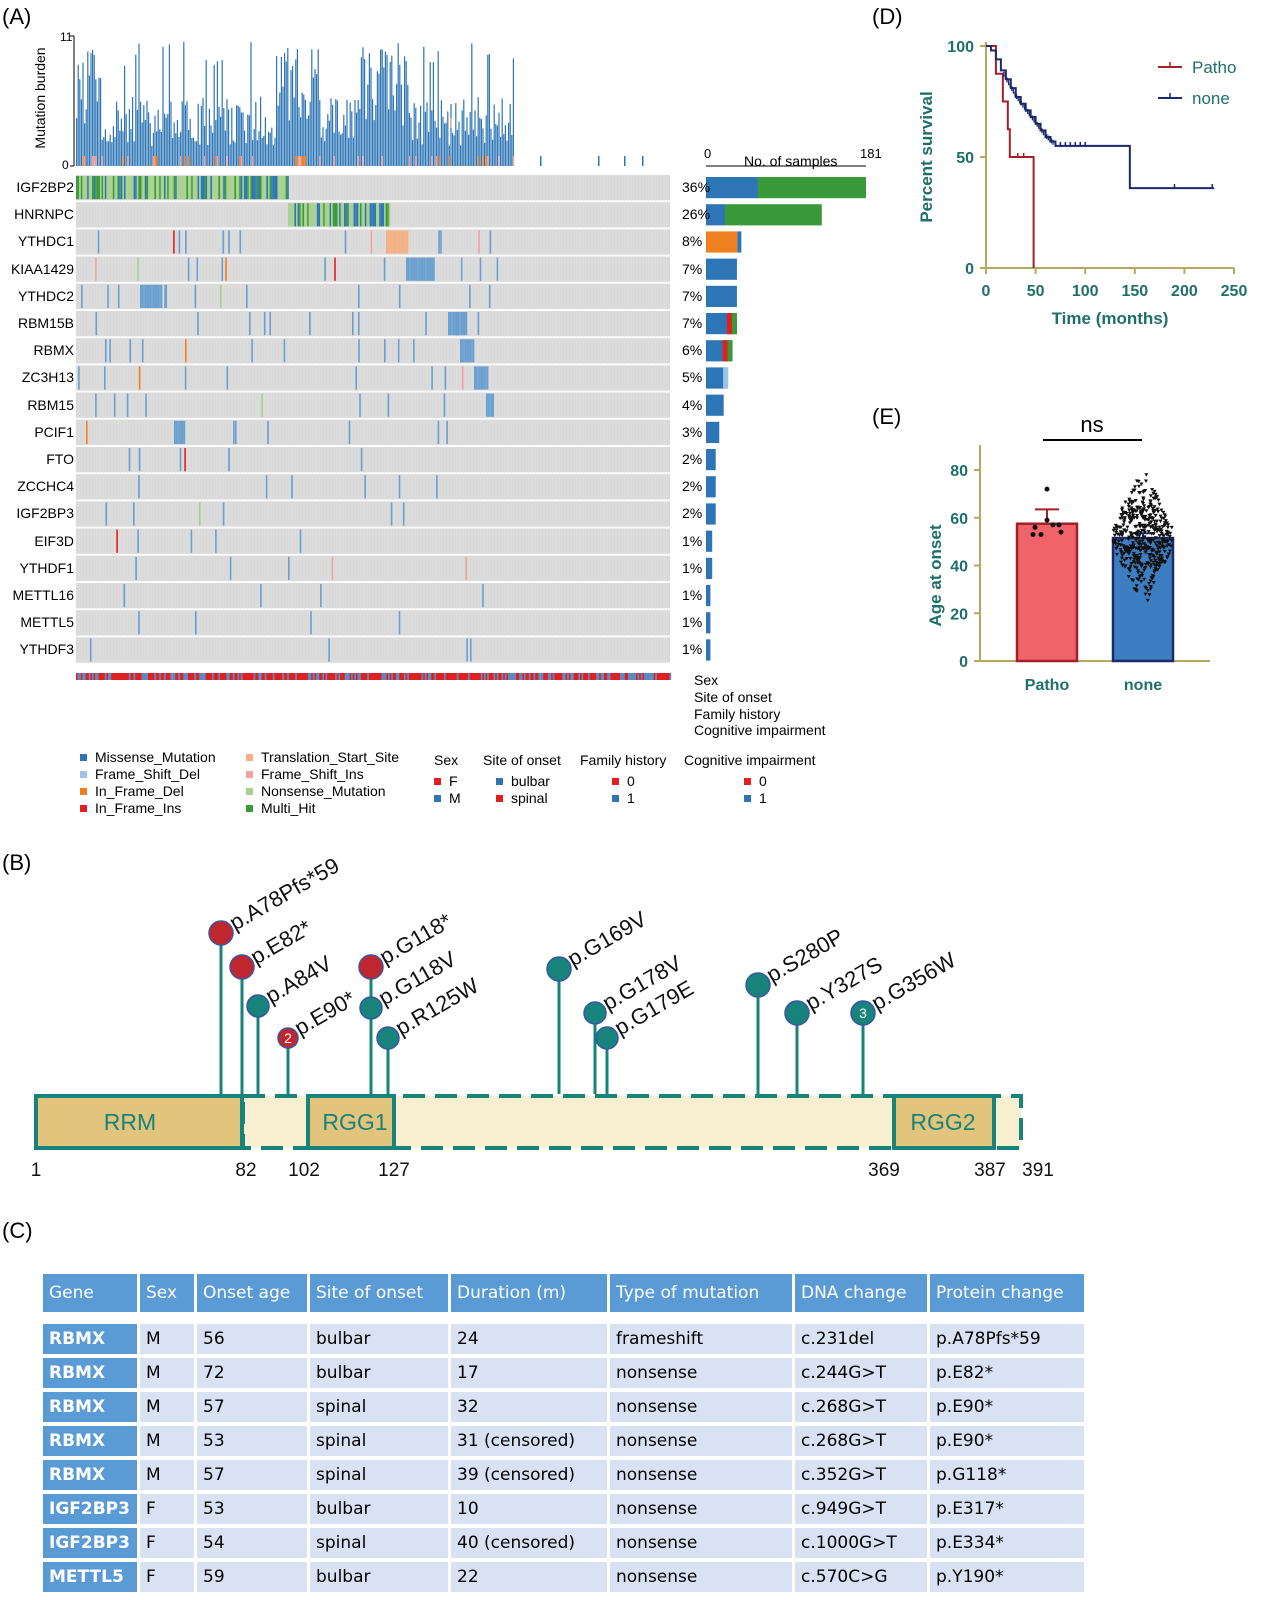 Image resolution: width=1272 pixels, height=1600 pixels. I want to click on gene-percent: 4%, so click(692, 404).